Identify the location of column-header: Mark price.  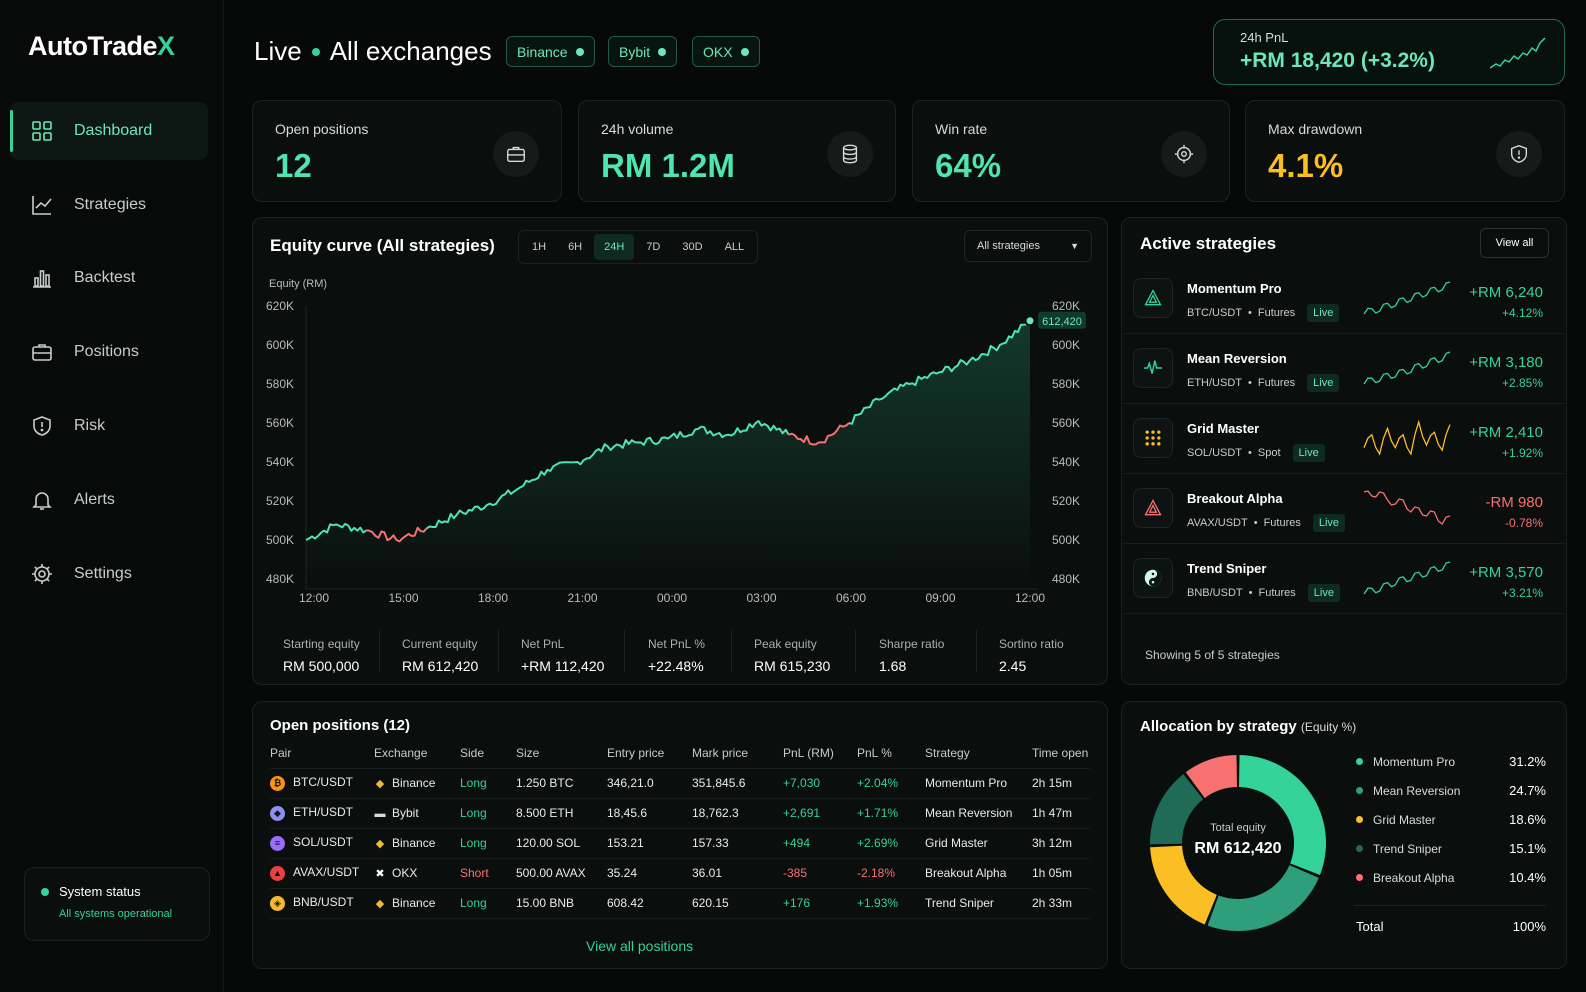
(720, 752).